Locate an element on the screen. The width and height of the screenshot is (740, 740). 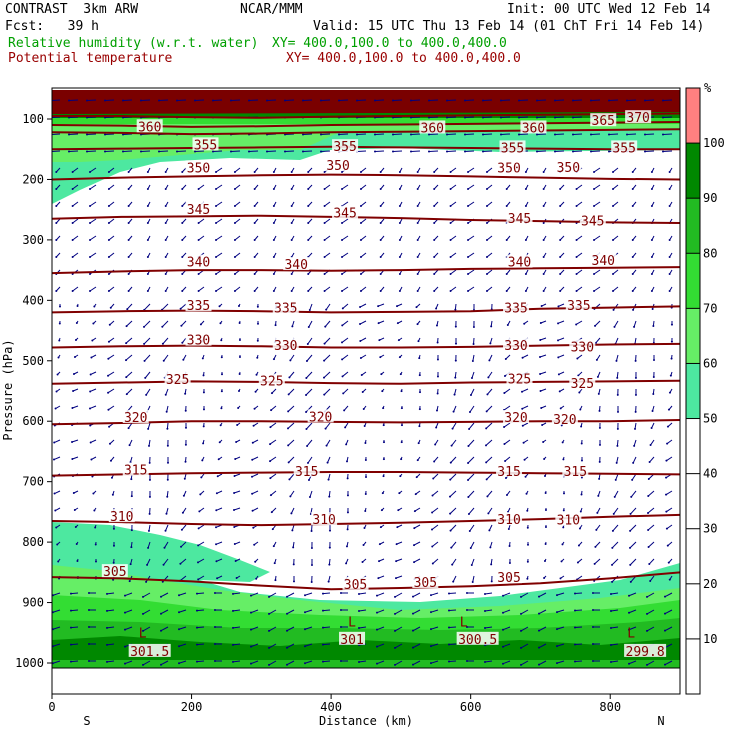
y-tick-label: 700 is located at coordinates (33, 482).